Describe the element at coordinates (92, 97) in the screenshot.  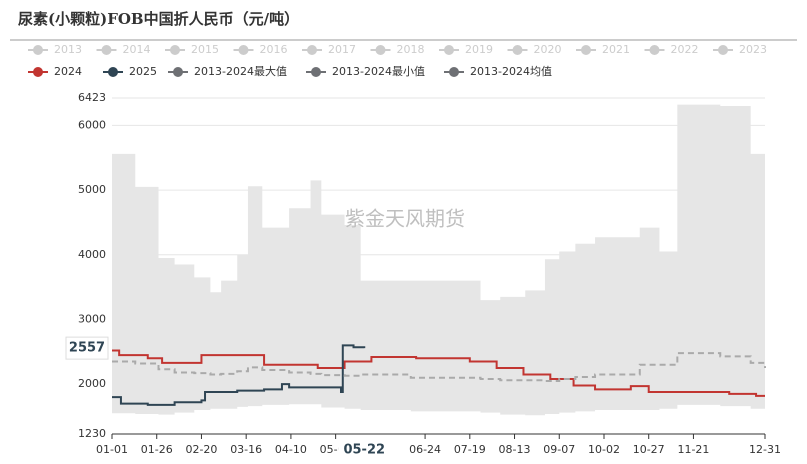
I see `y-tick-label: 6423` at that location.